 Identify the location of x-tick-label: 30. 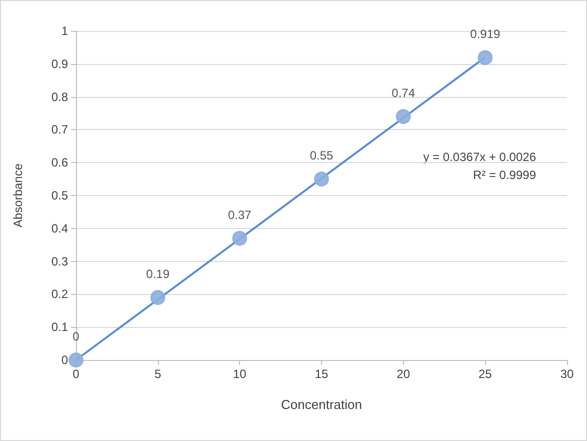
(567, 374).